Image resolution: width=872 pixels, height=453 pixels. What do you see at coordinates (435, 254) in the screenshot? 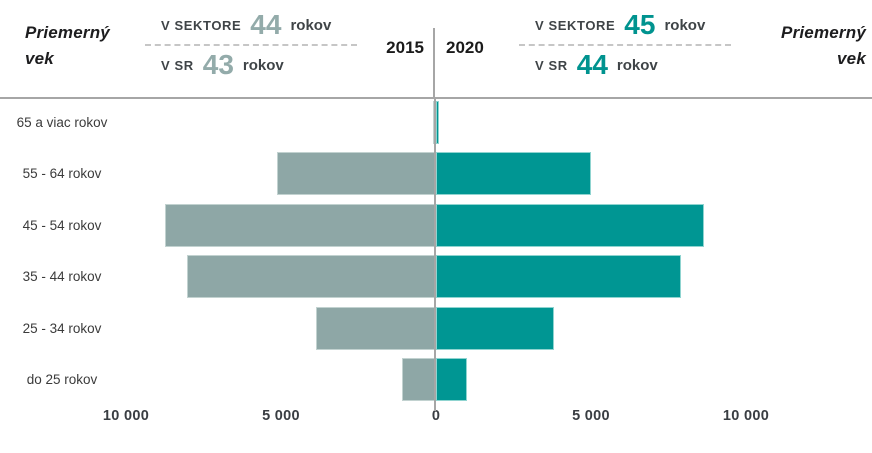
I see `zero-axis-line` at bounding box center [435, 254].